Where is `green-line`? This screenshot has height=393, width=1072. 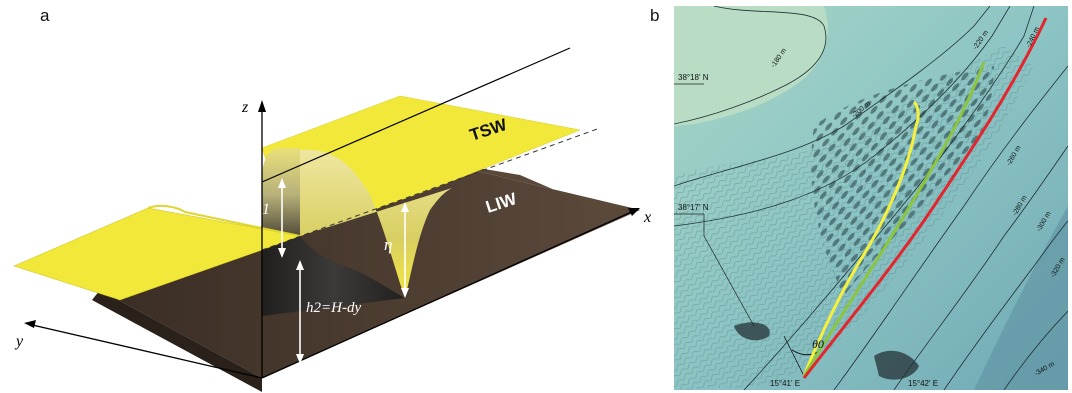 green-line is located at coordinates (894, 219).